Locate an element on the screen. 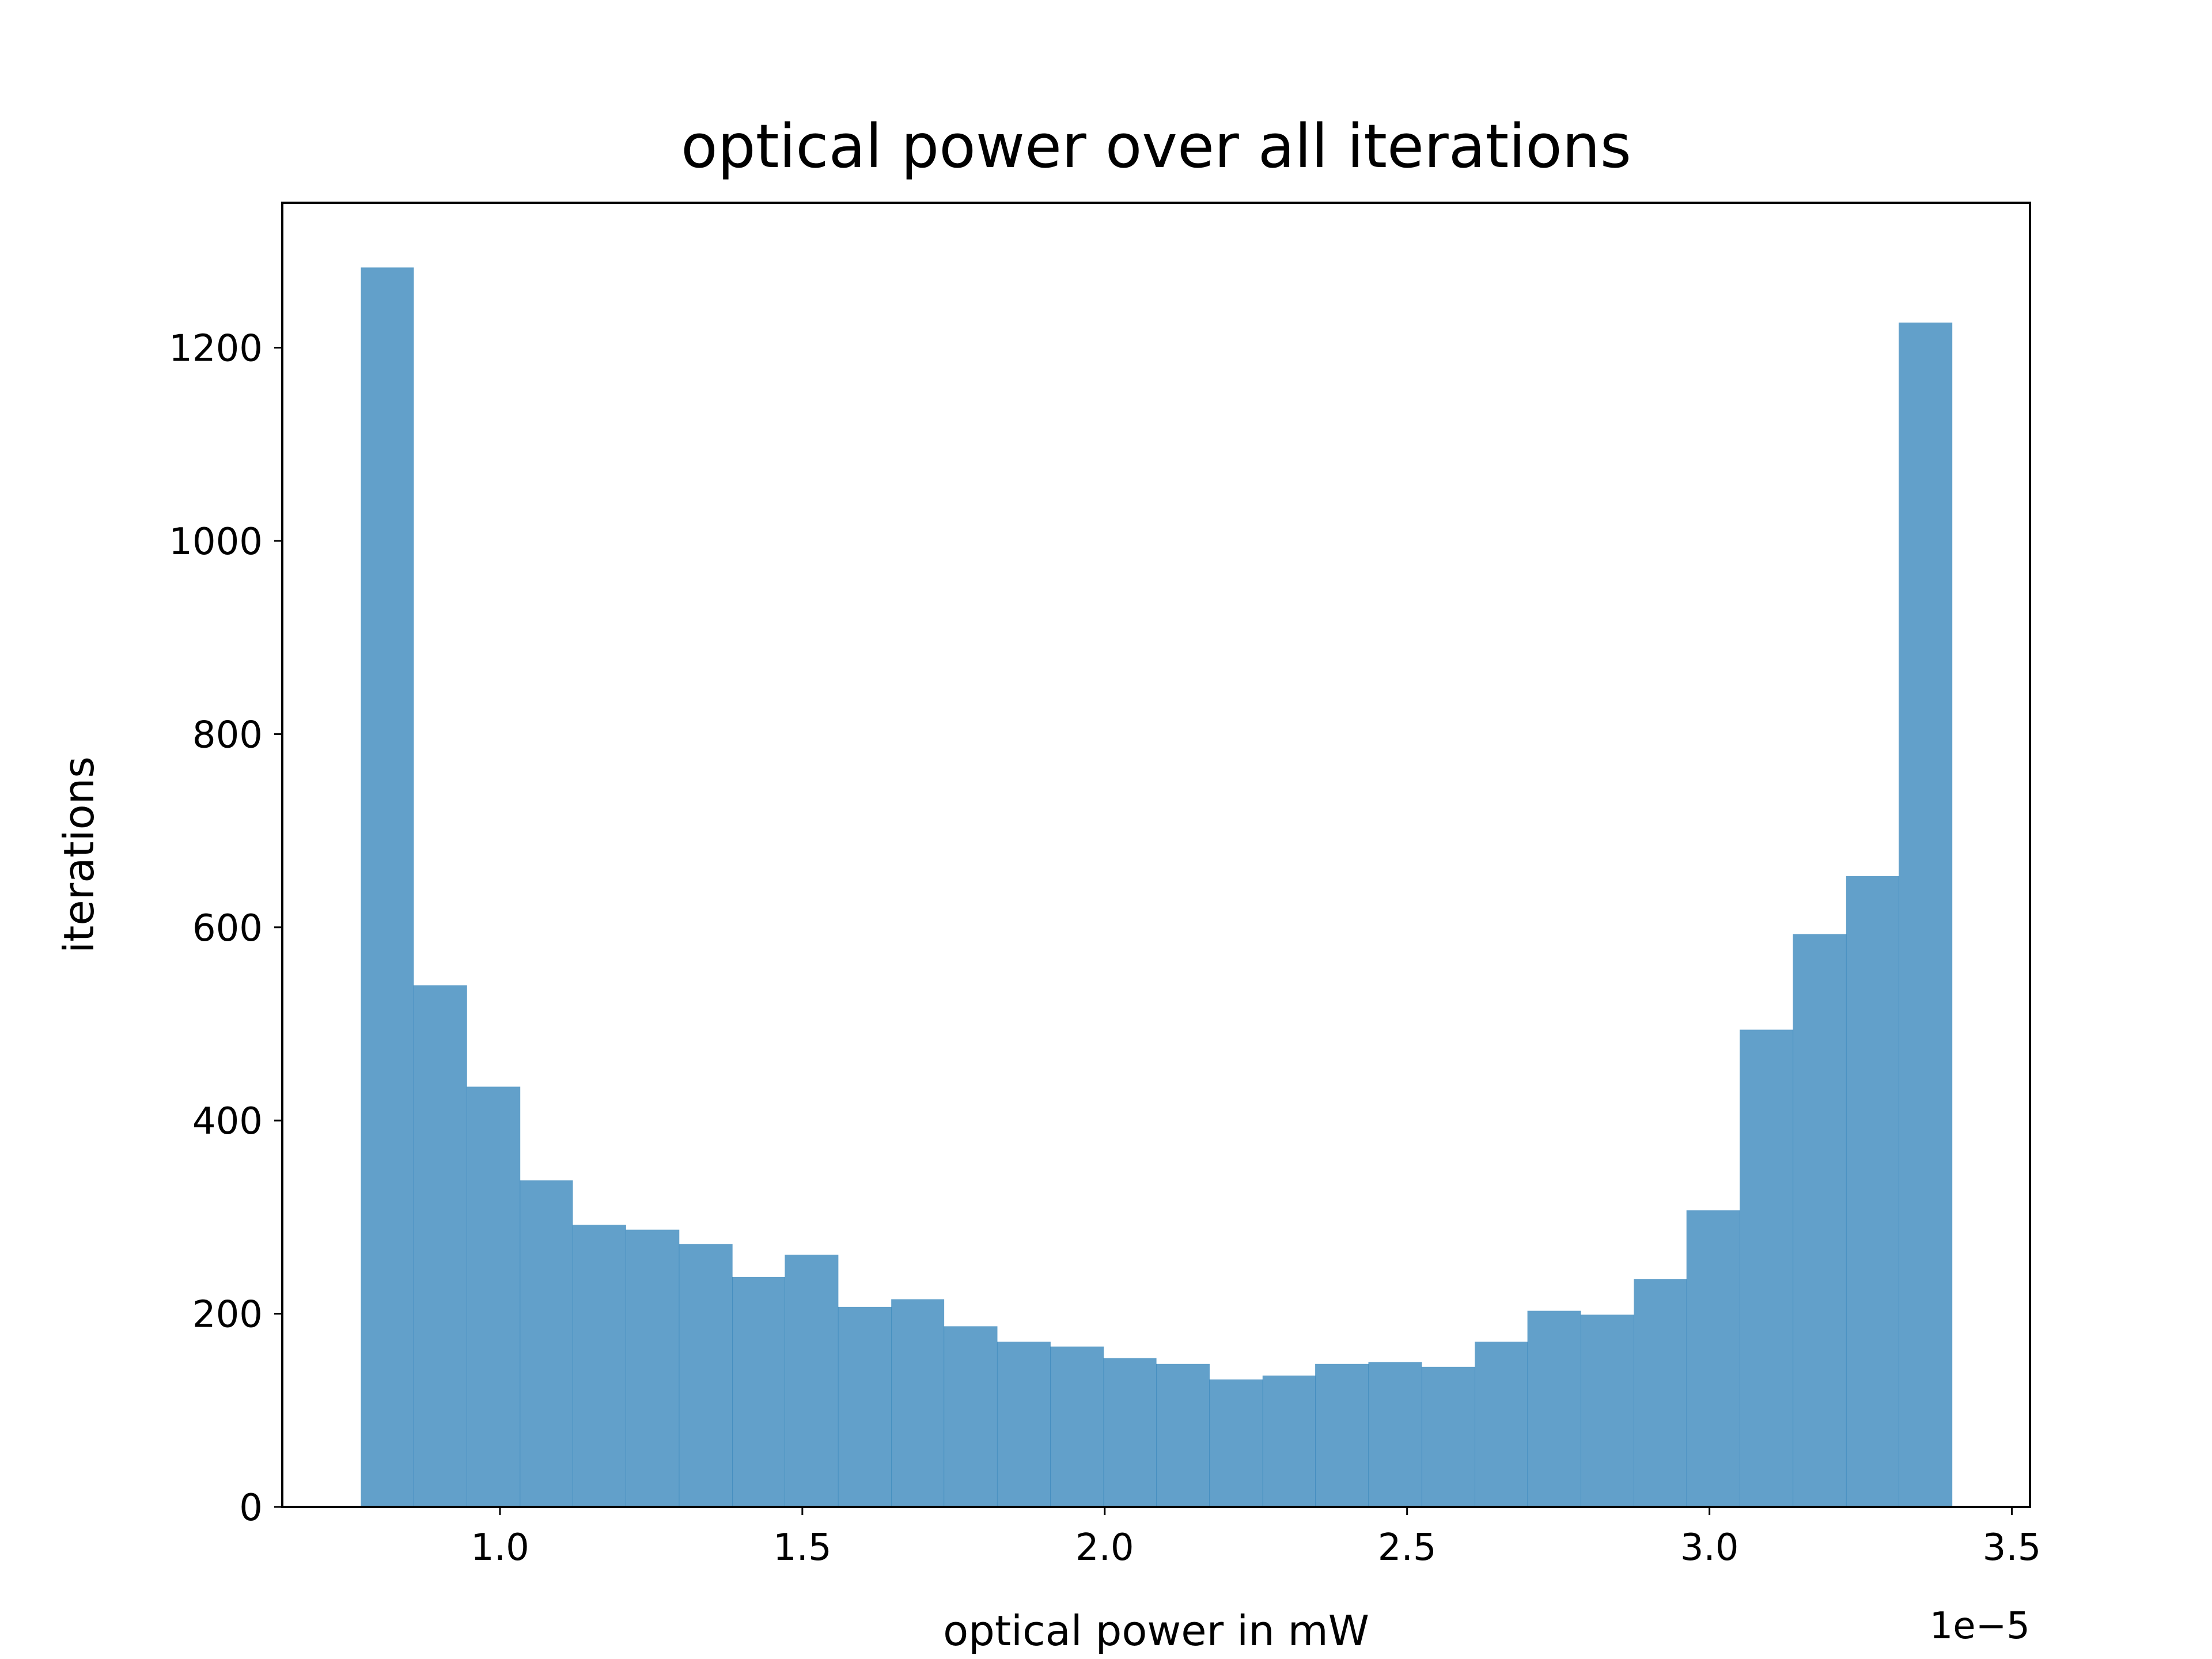 The height and width of the screenshot is (1659, 2212). y-tick-label: 600 is located at coordinates (227, 928).